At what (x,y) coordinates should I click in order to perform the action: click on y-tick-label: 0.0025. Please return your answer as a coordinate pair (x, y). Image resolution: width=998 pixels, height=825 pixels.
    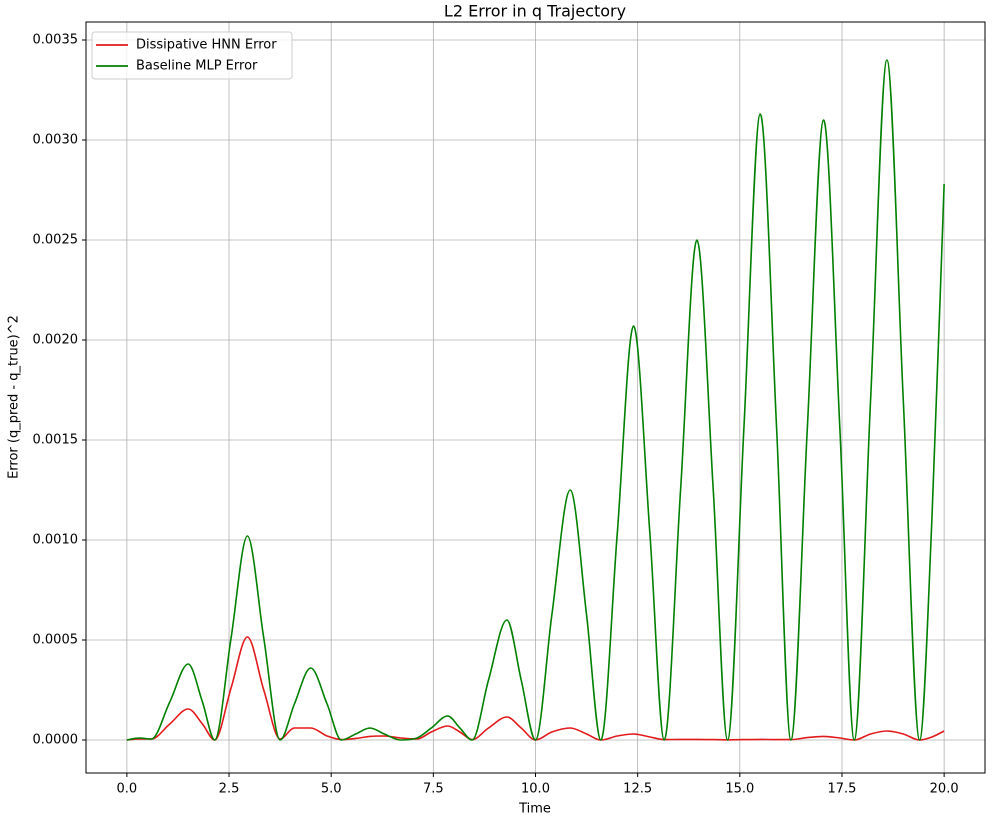
    Looking at the image, I should click on (56, 240).